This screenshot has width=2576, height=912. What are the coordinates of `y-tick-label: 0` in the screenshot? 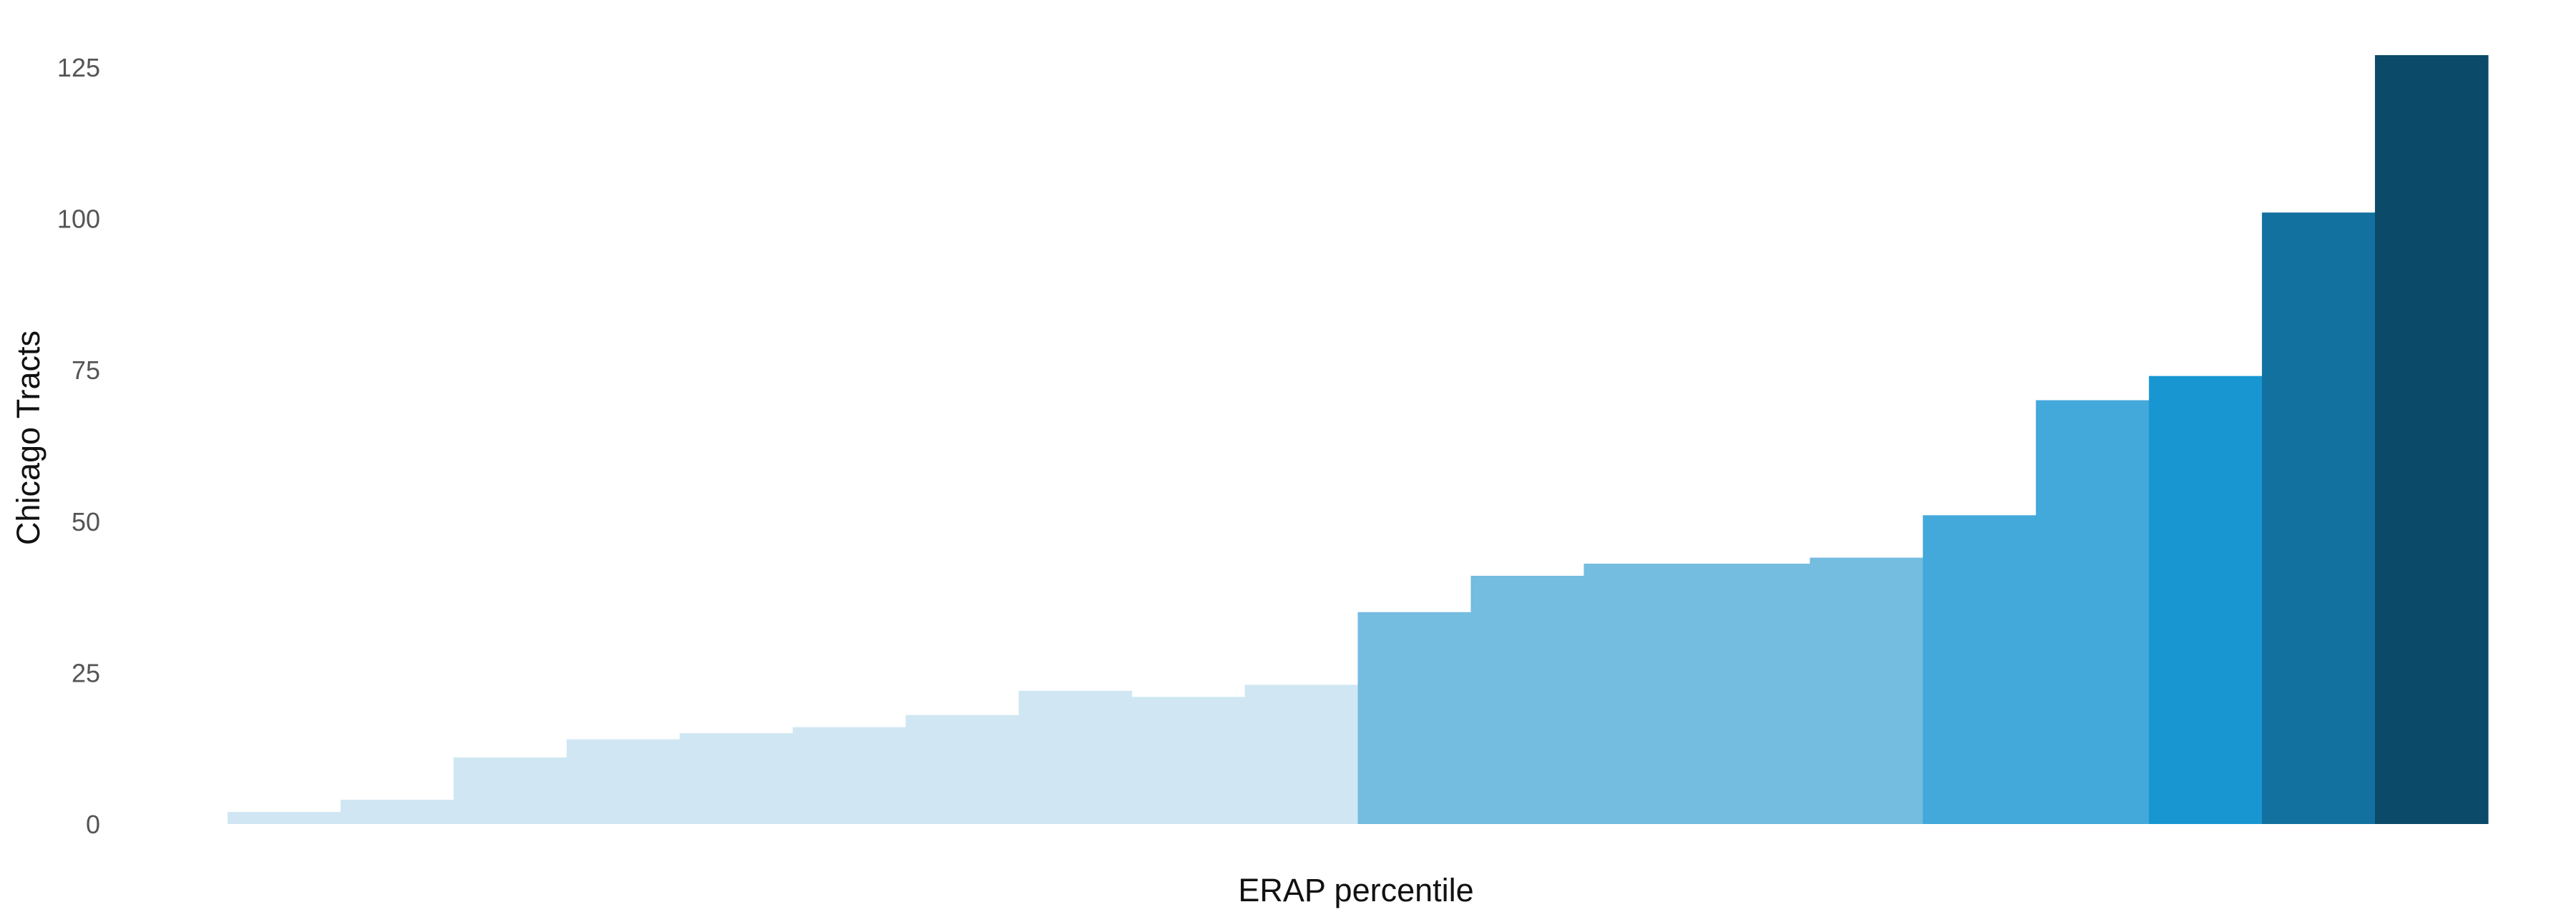 It's located at (93, 824).